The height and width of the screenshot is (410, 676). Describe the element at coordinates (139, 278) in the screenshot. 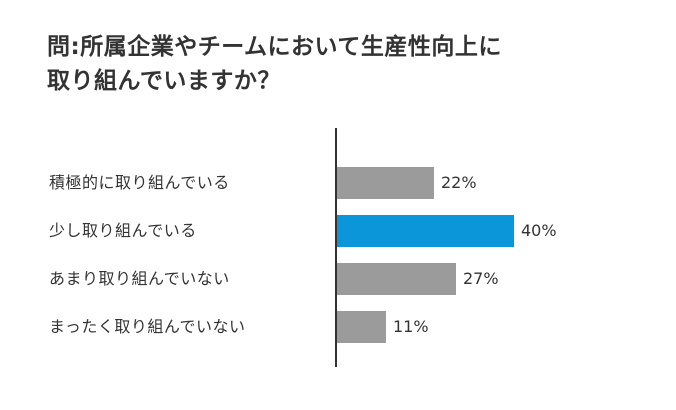

I see `category-label: あまり取り組んでいない` at that location.